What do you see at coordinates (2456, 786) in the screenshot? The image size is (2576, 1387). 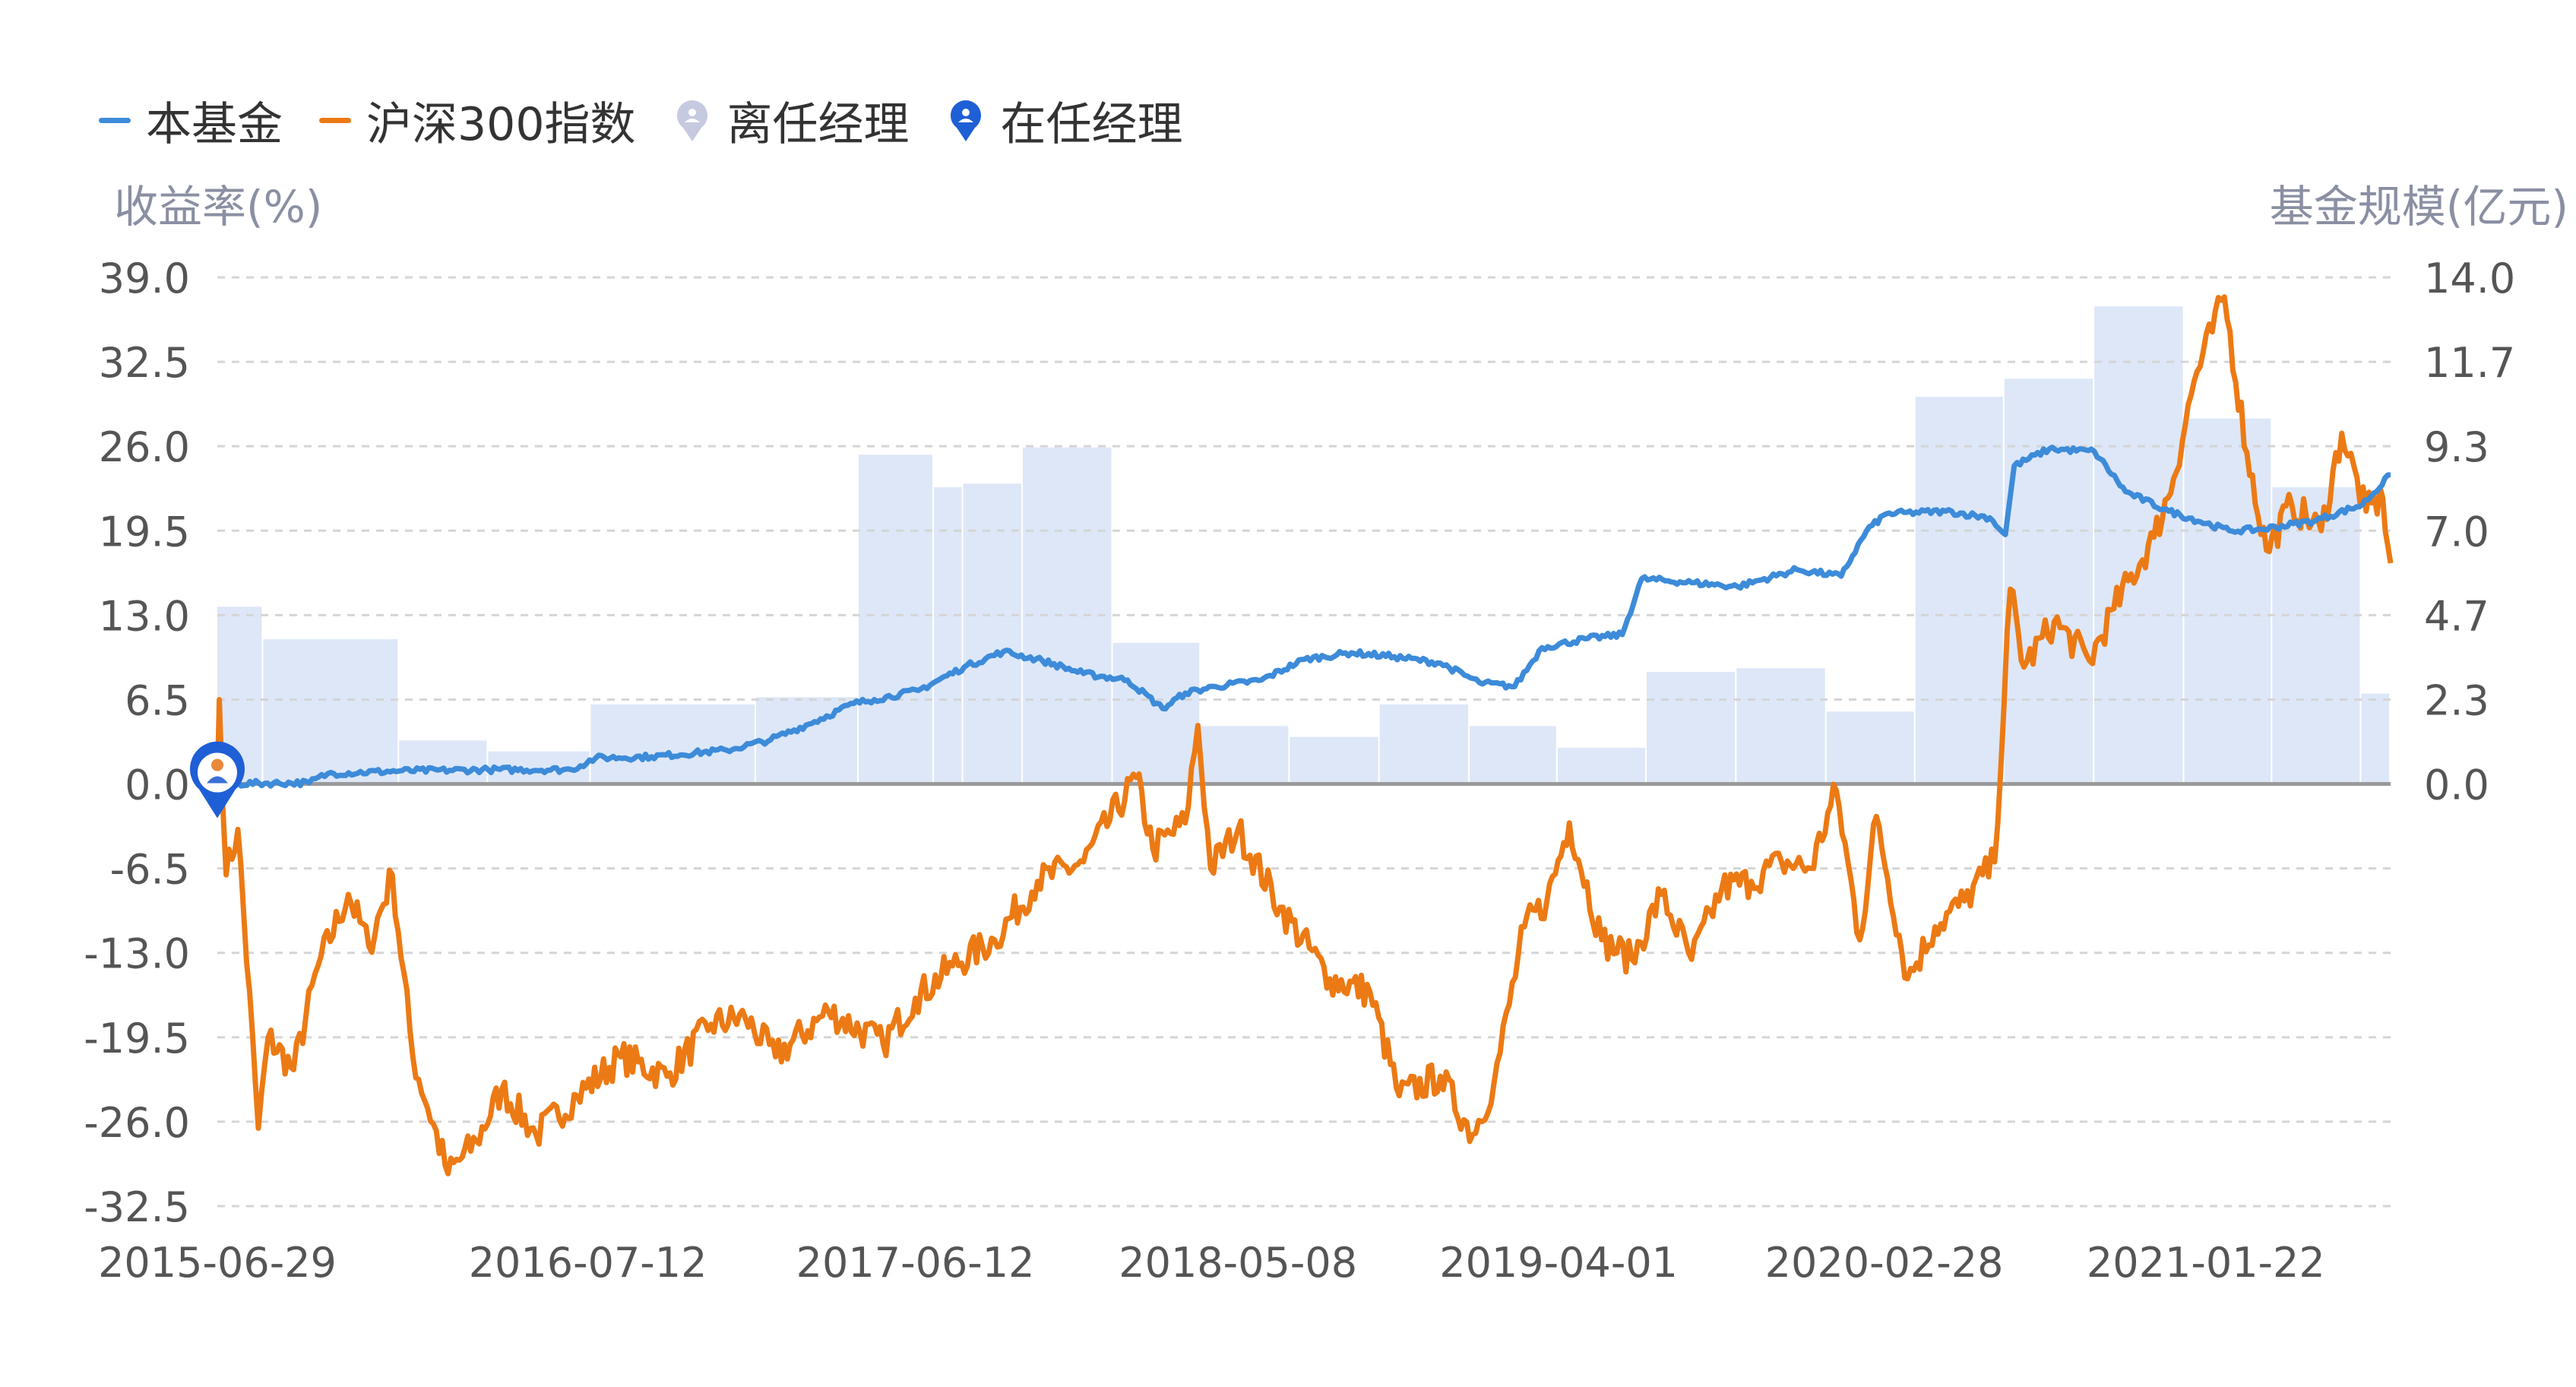 I see `right-tick-label-6: 0.0` at bounding box center [2456, 786].